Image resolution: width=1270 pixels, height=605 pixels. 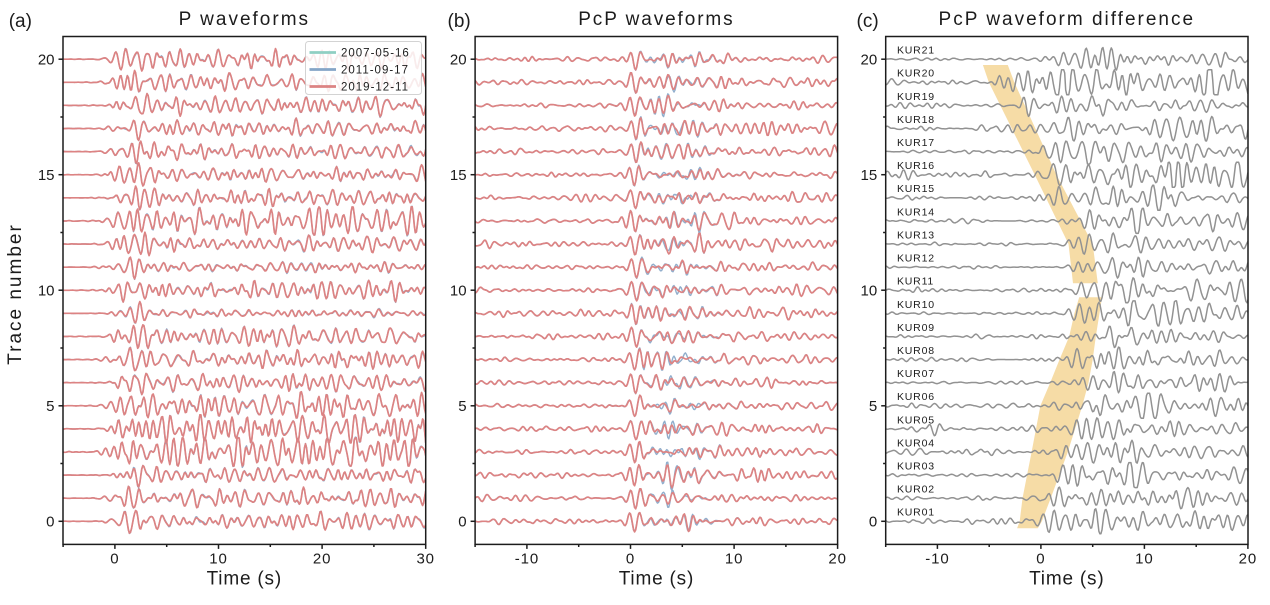 I want to click on svg-text: KUR19, so click(x=916, y=97).